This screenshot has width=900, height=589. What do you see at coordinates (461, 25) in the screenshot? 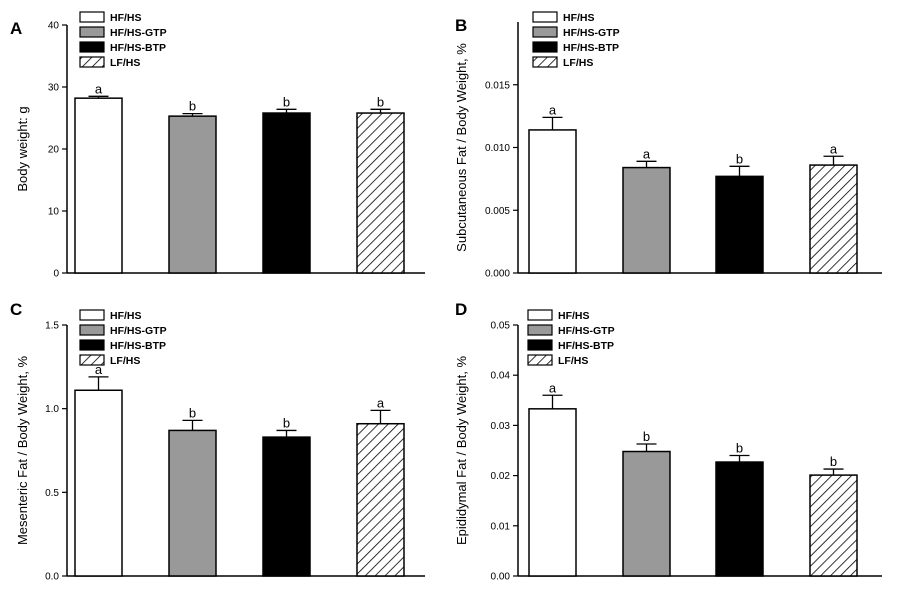
I see `panel-label: B` at bounding box center [461, 25].